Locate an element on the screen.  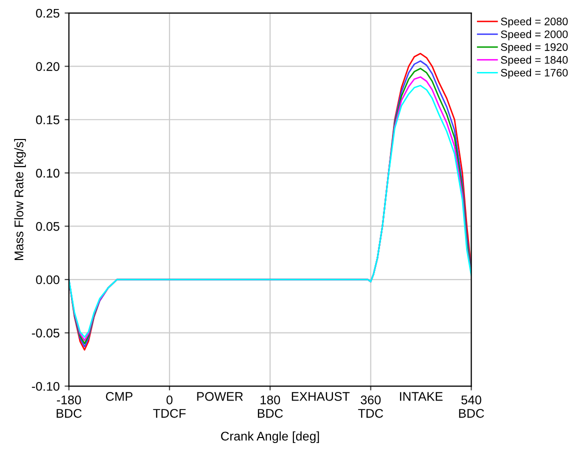
y-tick-label: 0.05 is located at coordinates (48, 226).